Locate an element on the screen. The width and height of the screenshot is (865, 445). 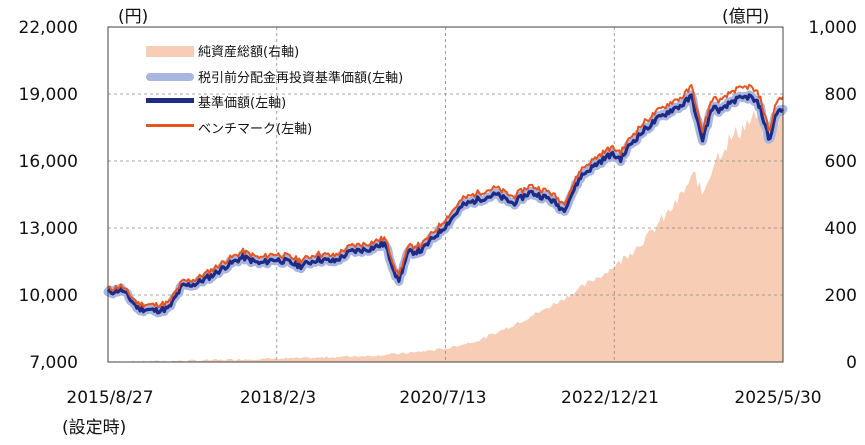
x-tick-label: 2020/7/13 is located at coordinates (442, 398).